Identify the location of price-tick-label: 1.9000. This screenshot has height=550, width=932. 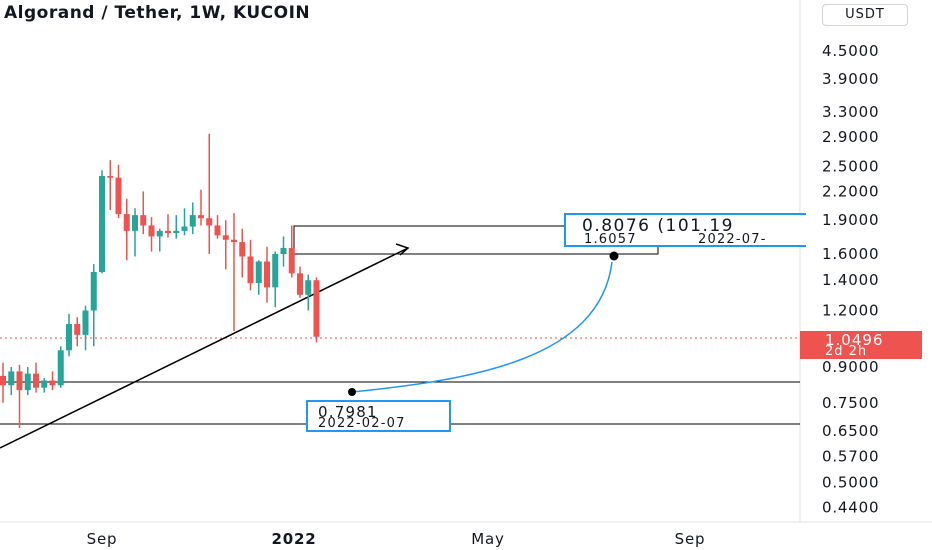
(850, 220).